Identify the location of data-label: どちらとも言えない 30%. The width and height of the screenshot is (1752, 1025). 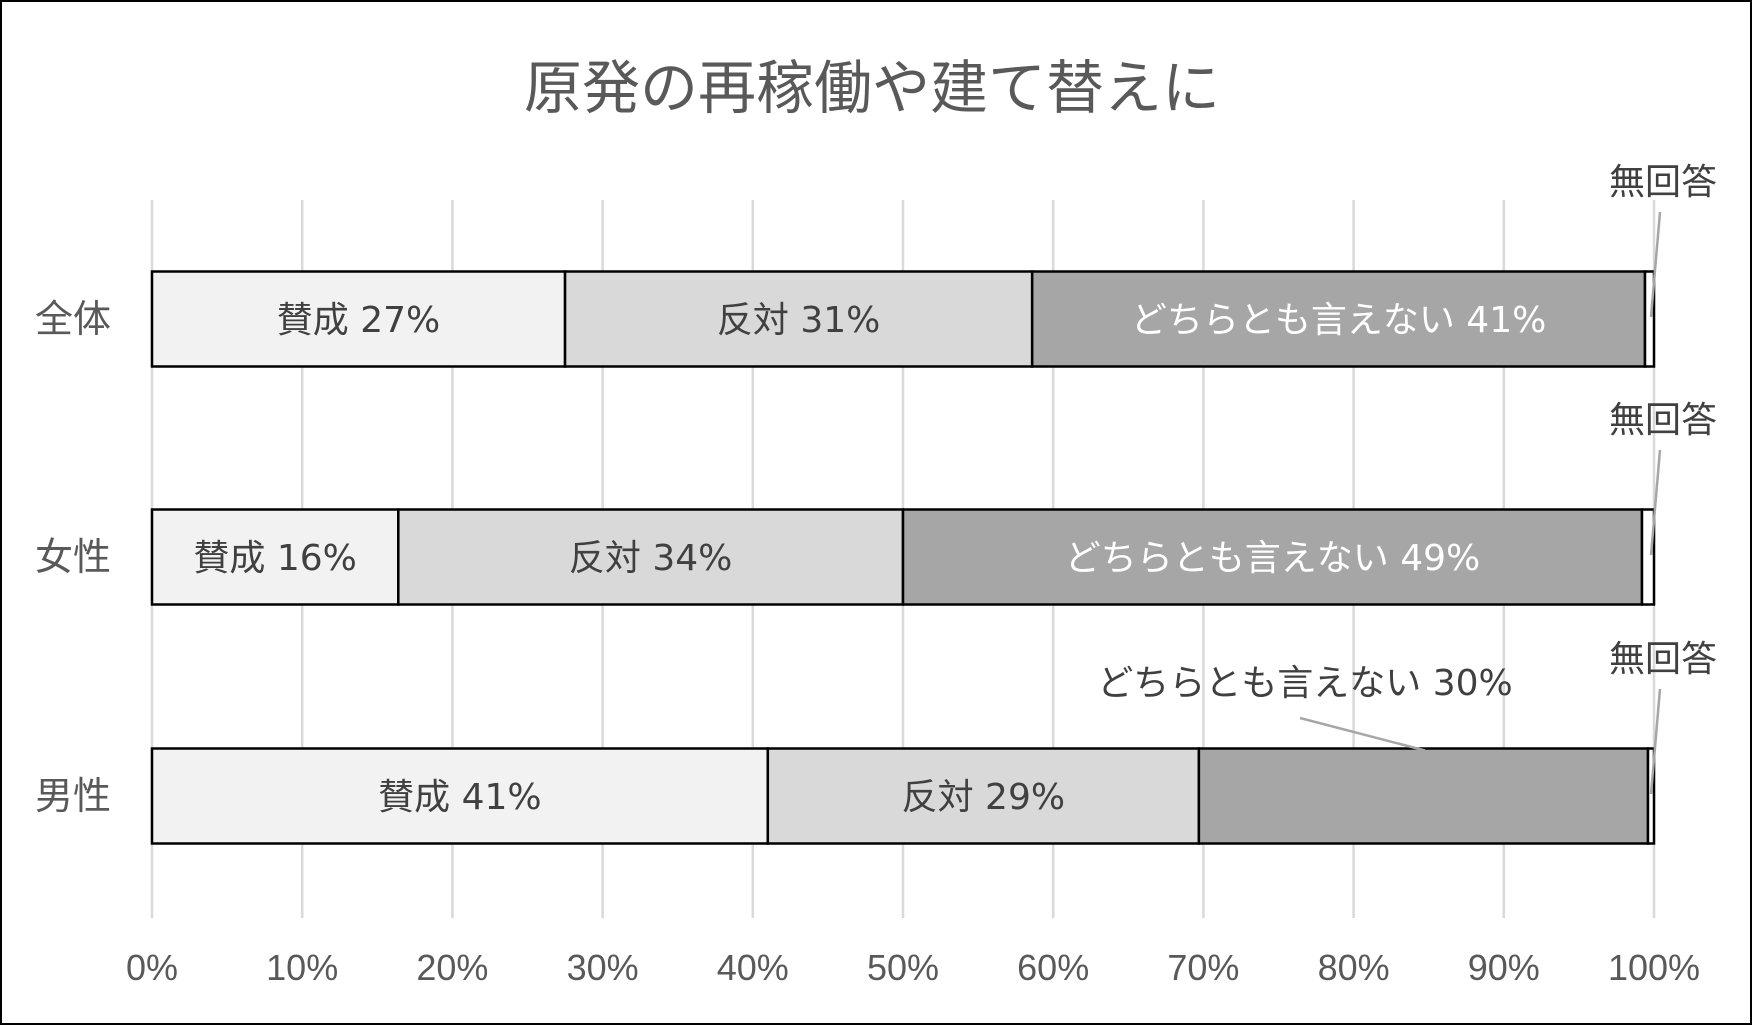
(1304, 683).